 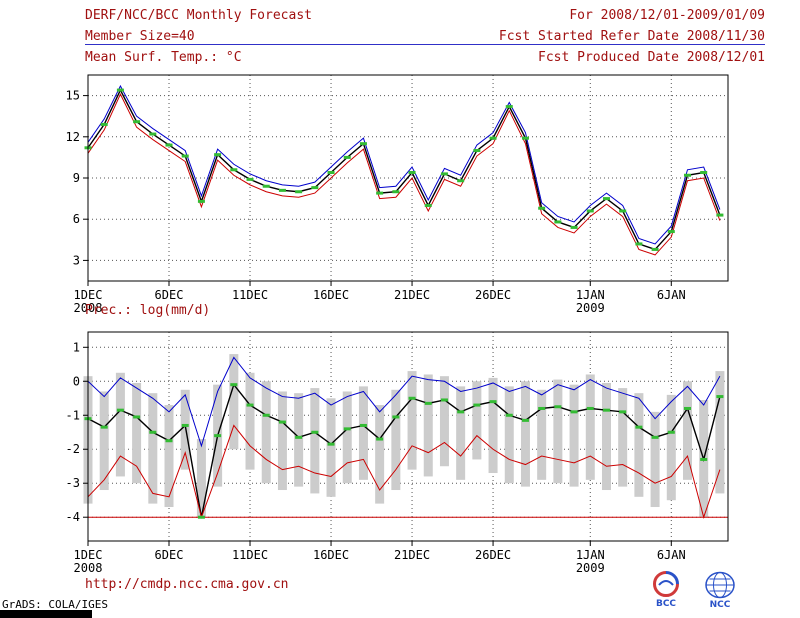 What do you see at coordinates (73, 415) in the screenshot?
I see `svg-text: -1` at bounding box center [73, 415].